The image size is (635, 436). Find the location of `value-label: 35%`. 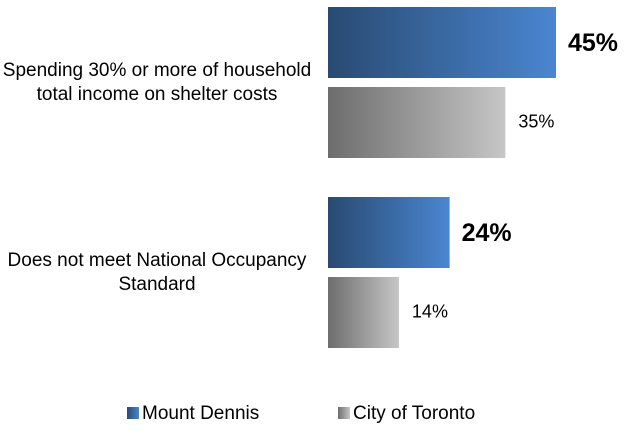

value-label: 35% is located at coordinates (536, 121).